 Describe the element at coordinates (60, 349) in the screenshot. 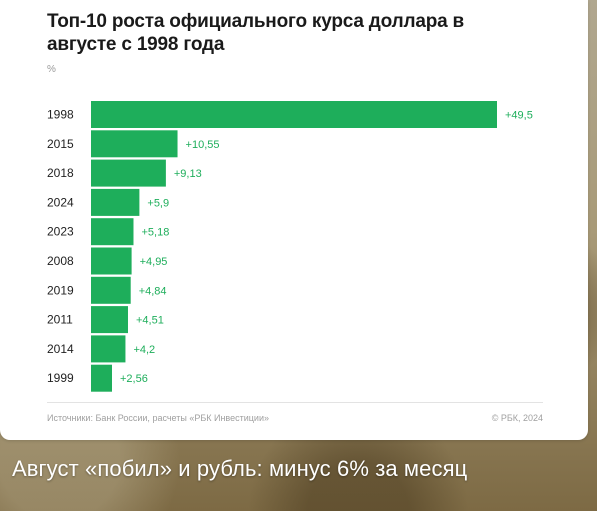

I see `category-label: 2014` at that location.